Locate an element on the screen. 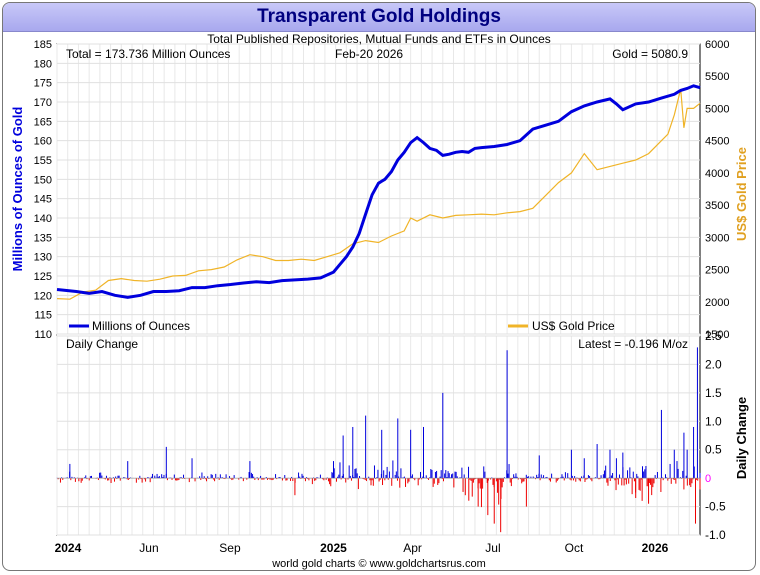  daily-panel-title: Daily Change is located at coordinates (102, 344).